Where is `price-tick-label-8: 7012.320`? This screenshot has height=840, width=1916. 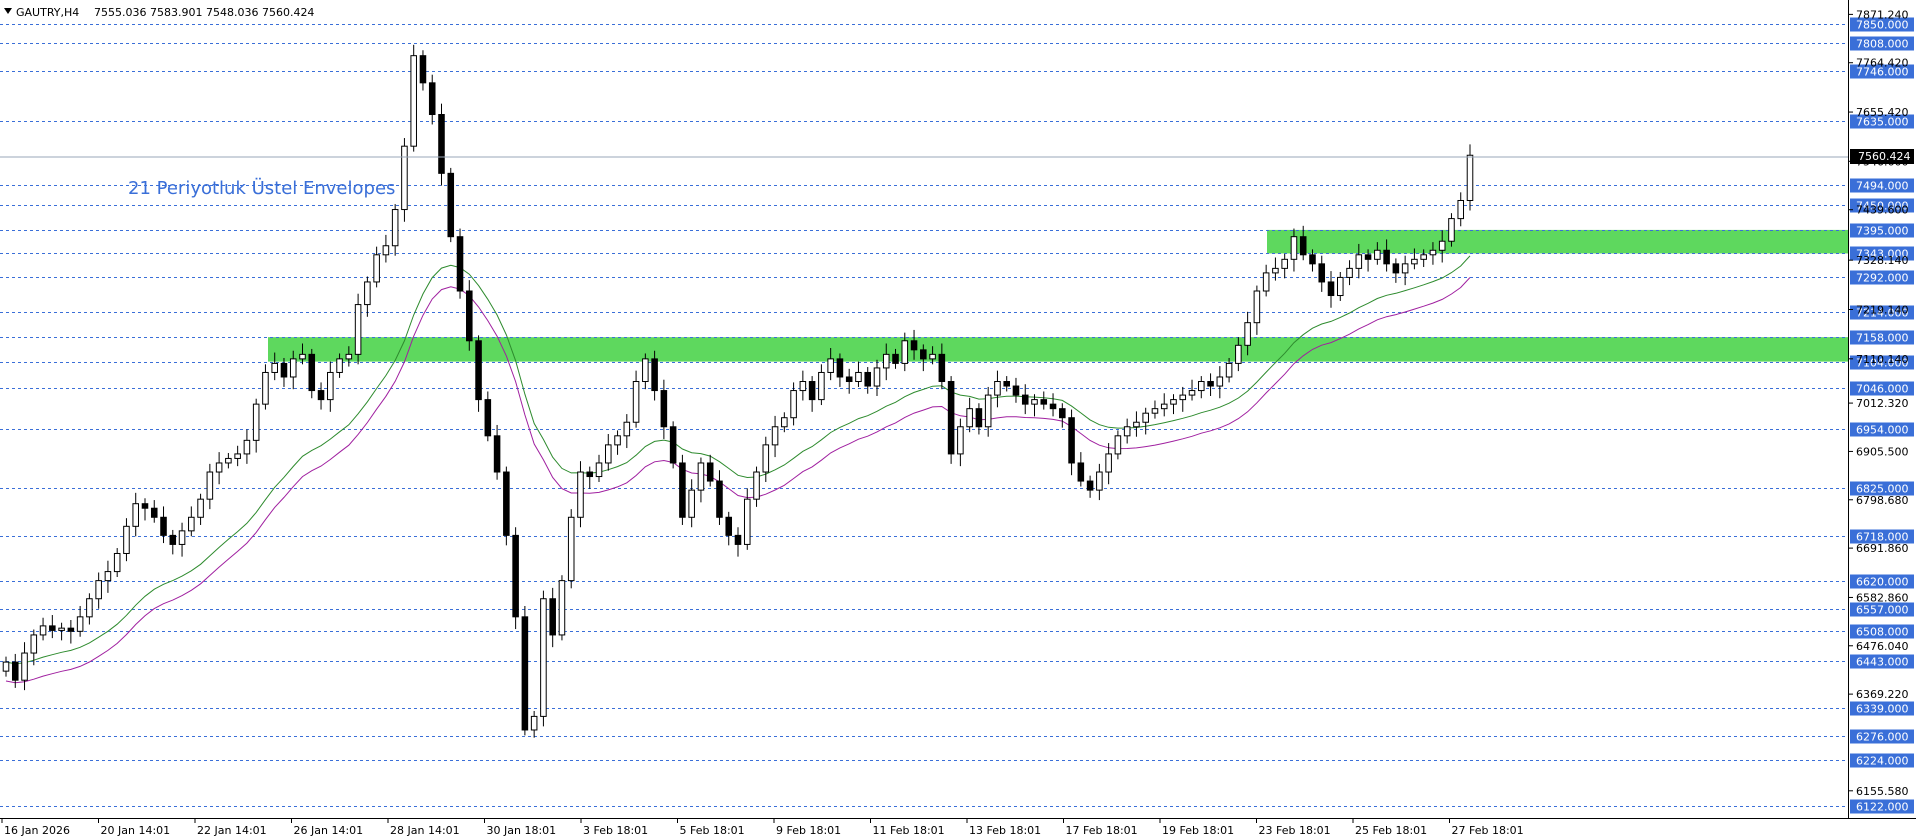 price-tick-label-8: 7012.320 is located at coordinates (1882, 403).